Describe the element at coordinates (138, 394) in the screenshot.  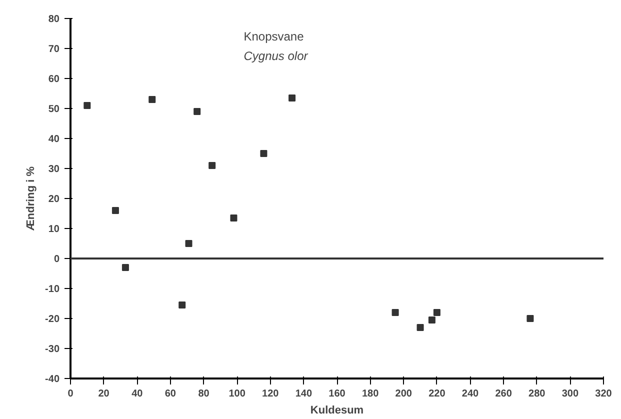
I see `x-tick-label: 40` at that location.